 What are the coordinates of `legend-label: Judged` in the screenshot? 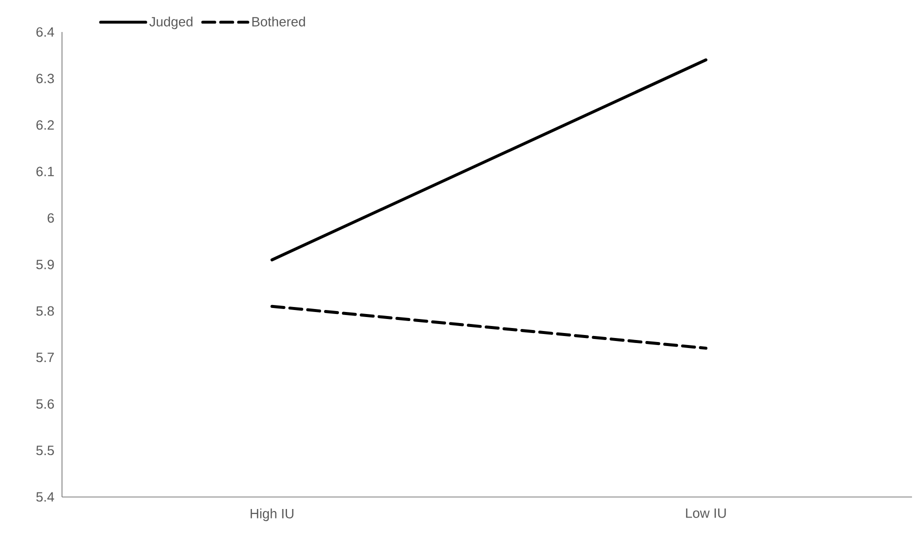 It's located at (170, 23).